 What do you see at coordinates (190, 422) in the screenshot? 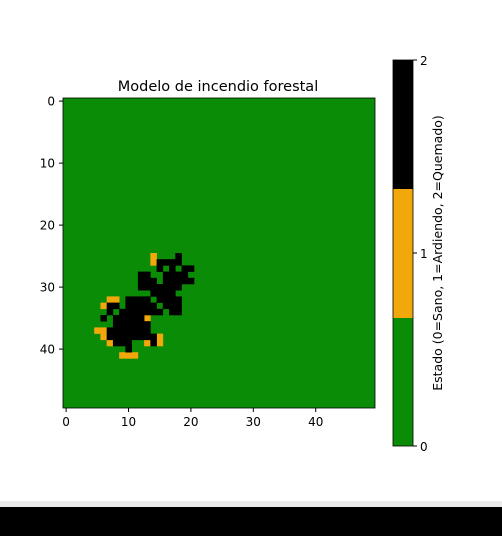
I see `x-tick-label: 20` at bounding box center [190, 422].